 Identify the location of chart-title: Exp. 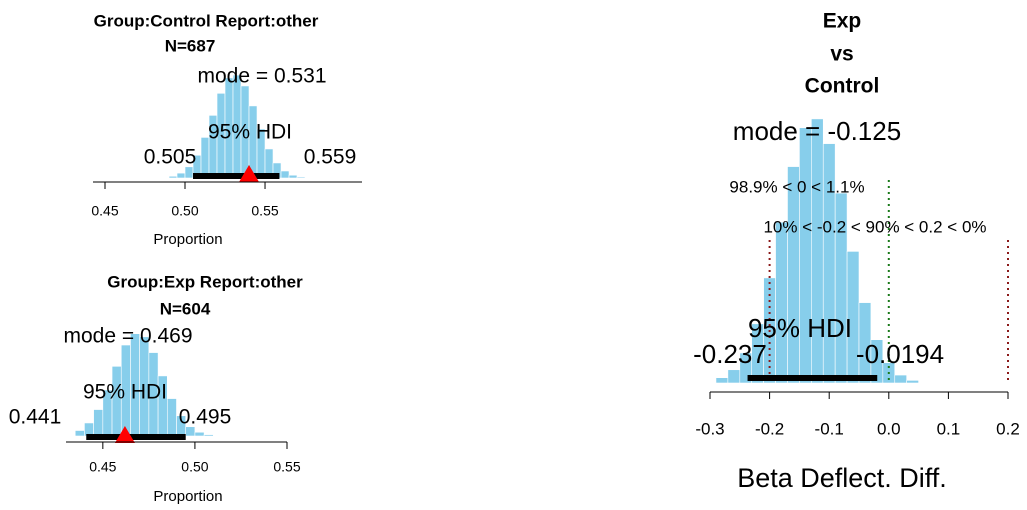
(842, 21).